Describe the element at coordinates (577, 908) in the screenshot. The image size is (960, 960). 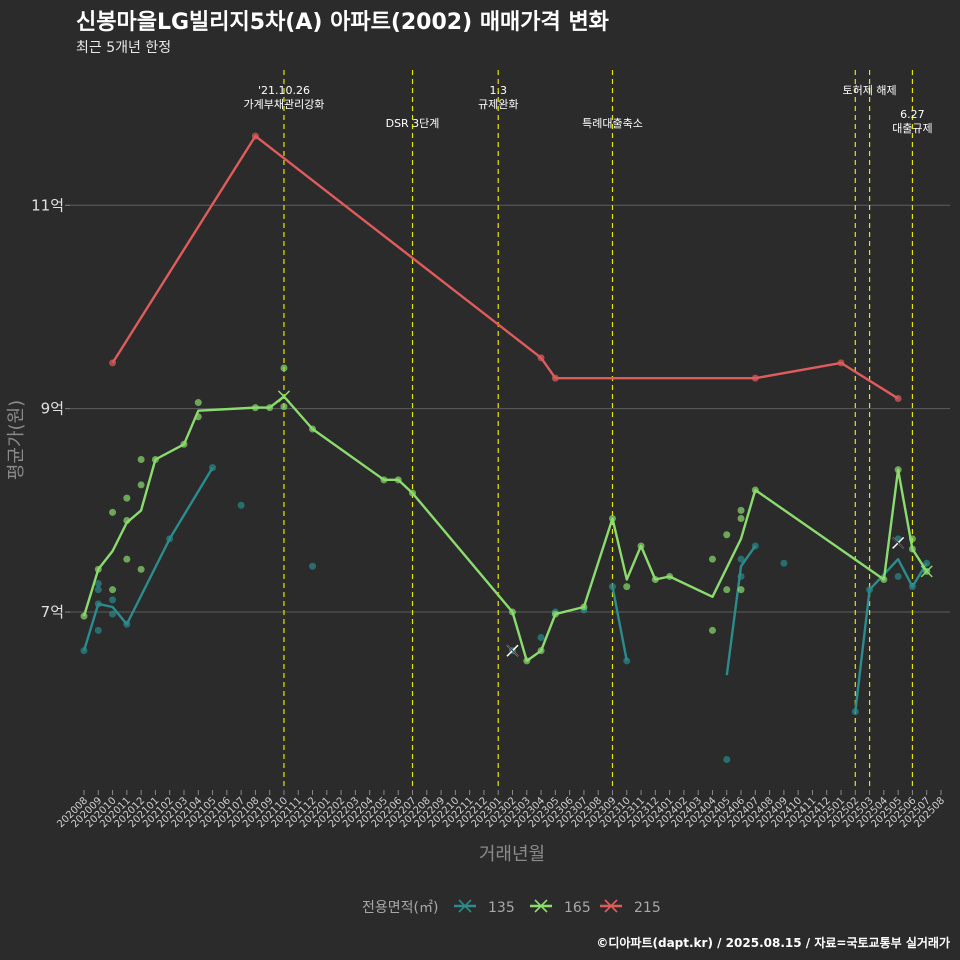
I see `legend-label-165: 165` at that location.